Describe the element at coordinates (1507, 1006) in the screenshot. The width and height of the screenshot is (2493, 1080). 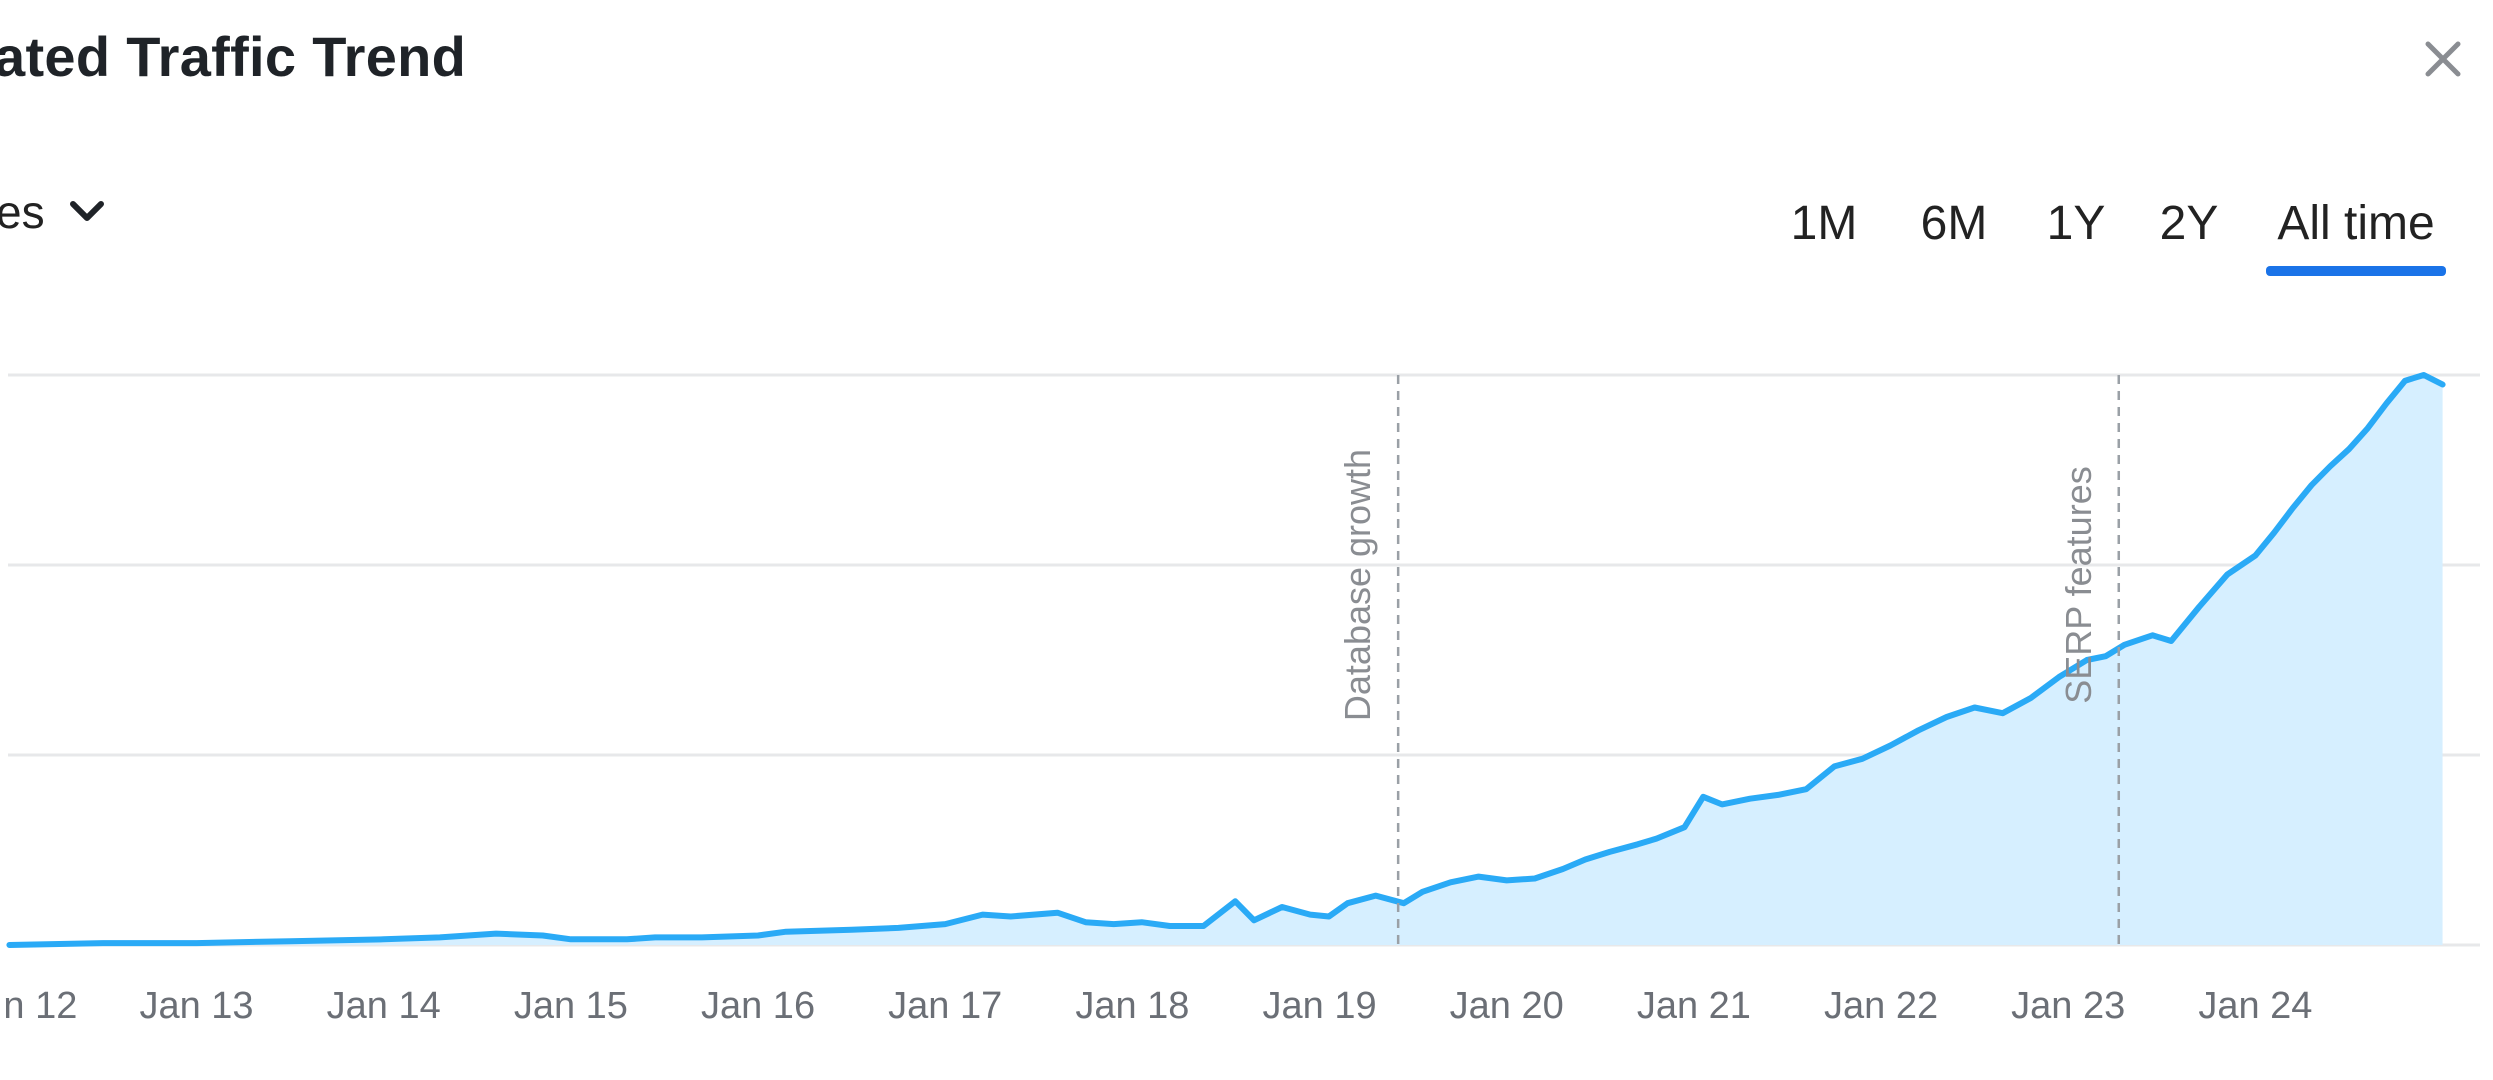
I see `x-tick-label: Jan 20` at that location.